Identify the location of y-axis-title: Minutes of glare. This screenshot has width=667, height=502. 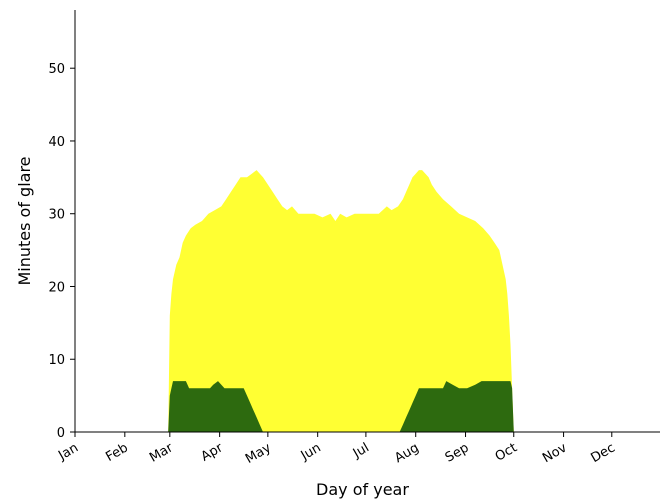
(24, 220).